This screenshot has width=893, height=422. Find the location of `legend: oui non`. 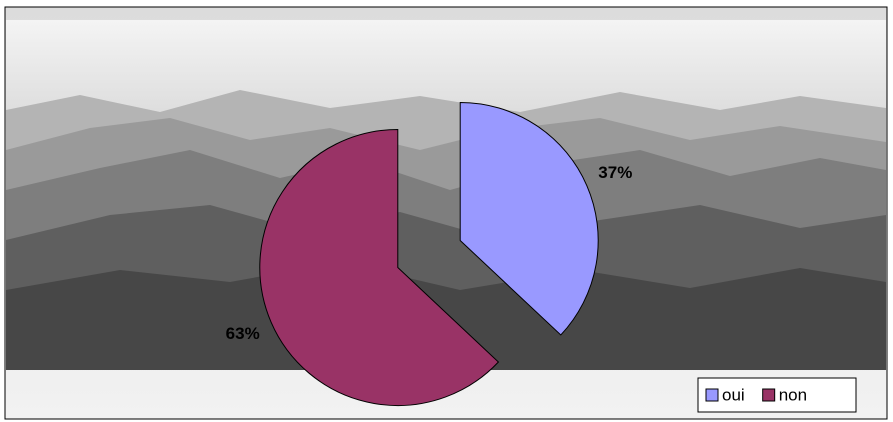

legend: oui non is located at coordinates (777, 395).